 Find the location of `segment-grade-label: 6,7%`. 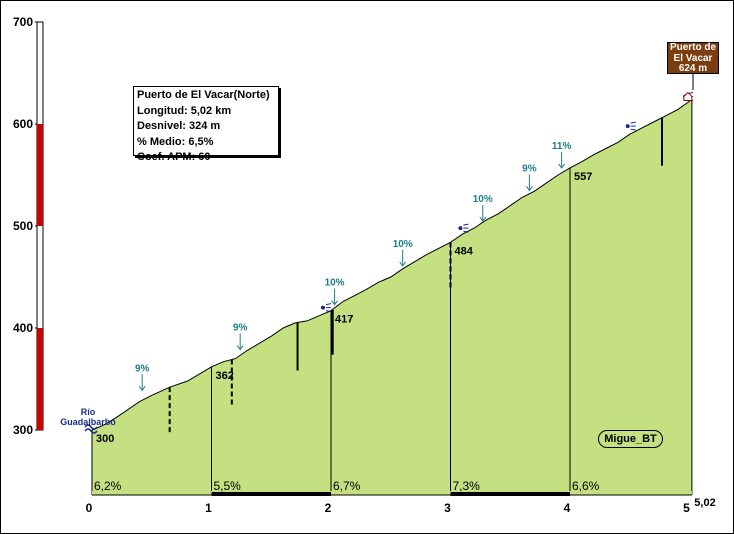

segment-grade-label: 6,7% is located at coordinates (347, 486).